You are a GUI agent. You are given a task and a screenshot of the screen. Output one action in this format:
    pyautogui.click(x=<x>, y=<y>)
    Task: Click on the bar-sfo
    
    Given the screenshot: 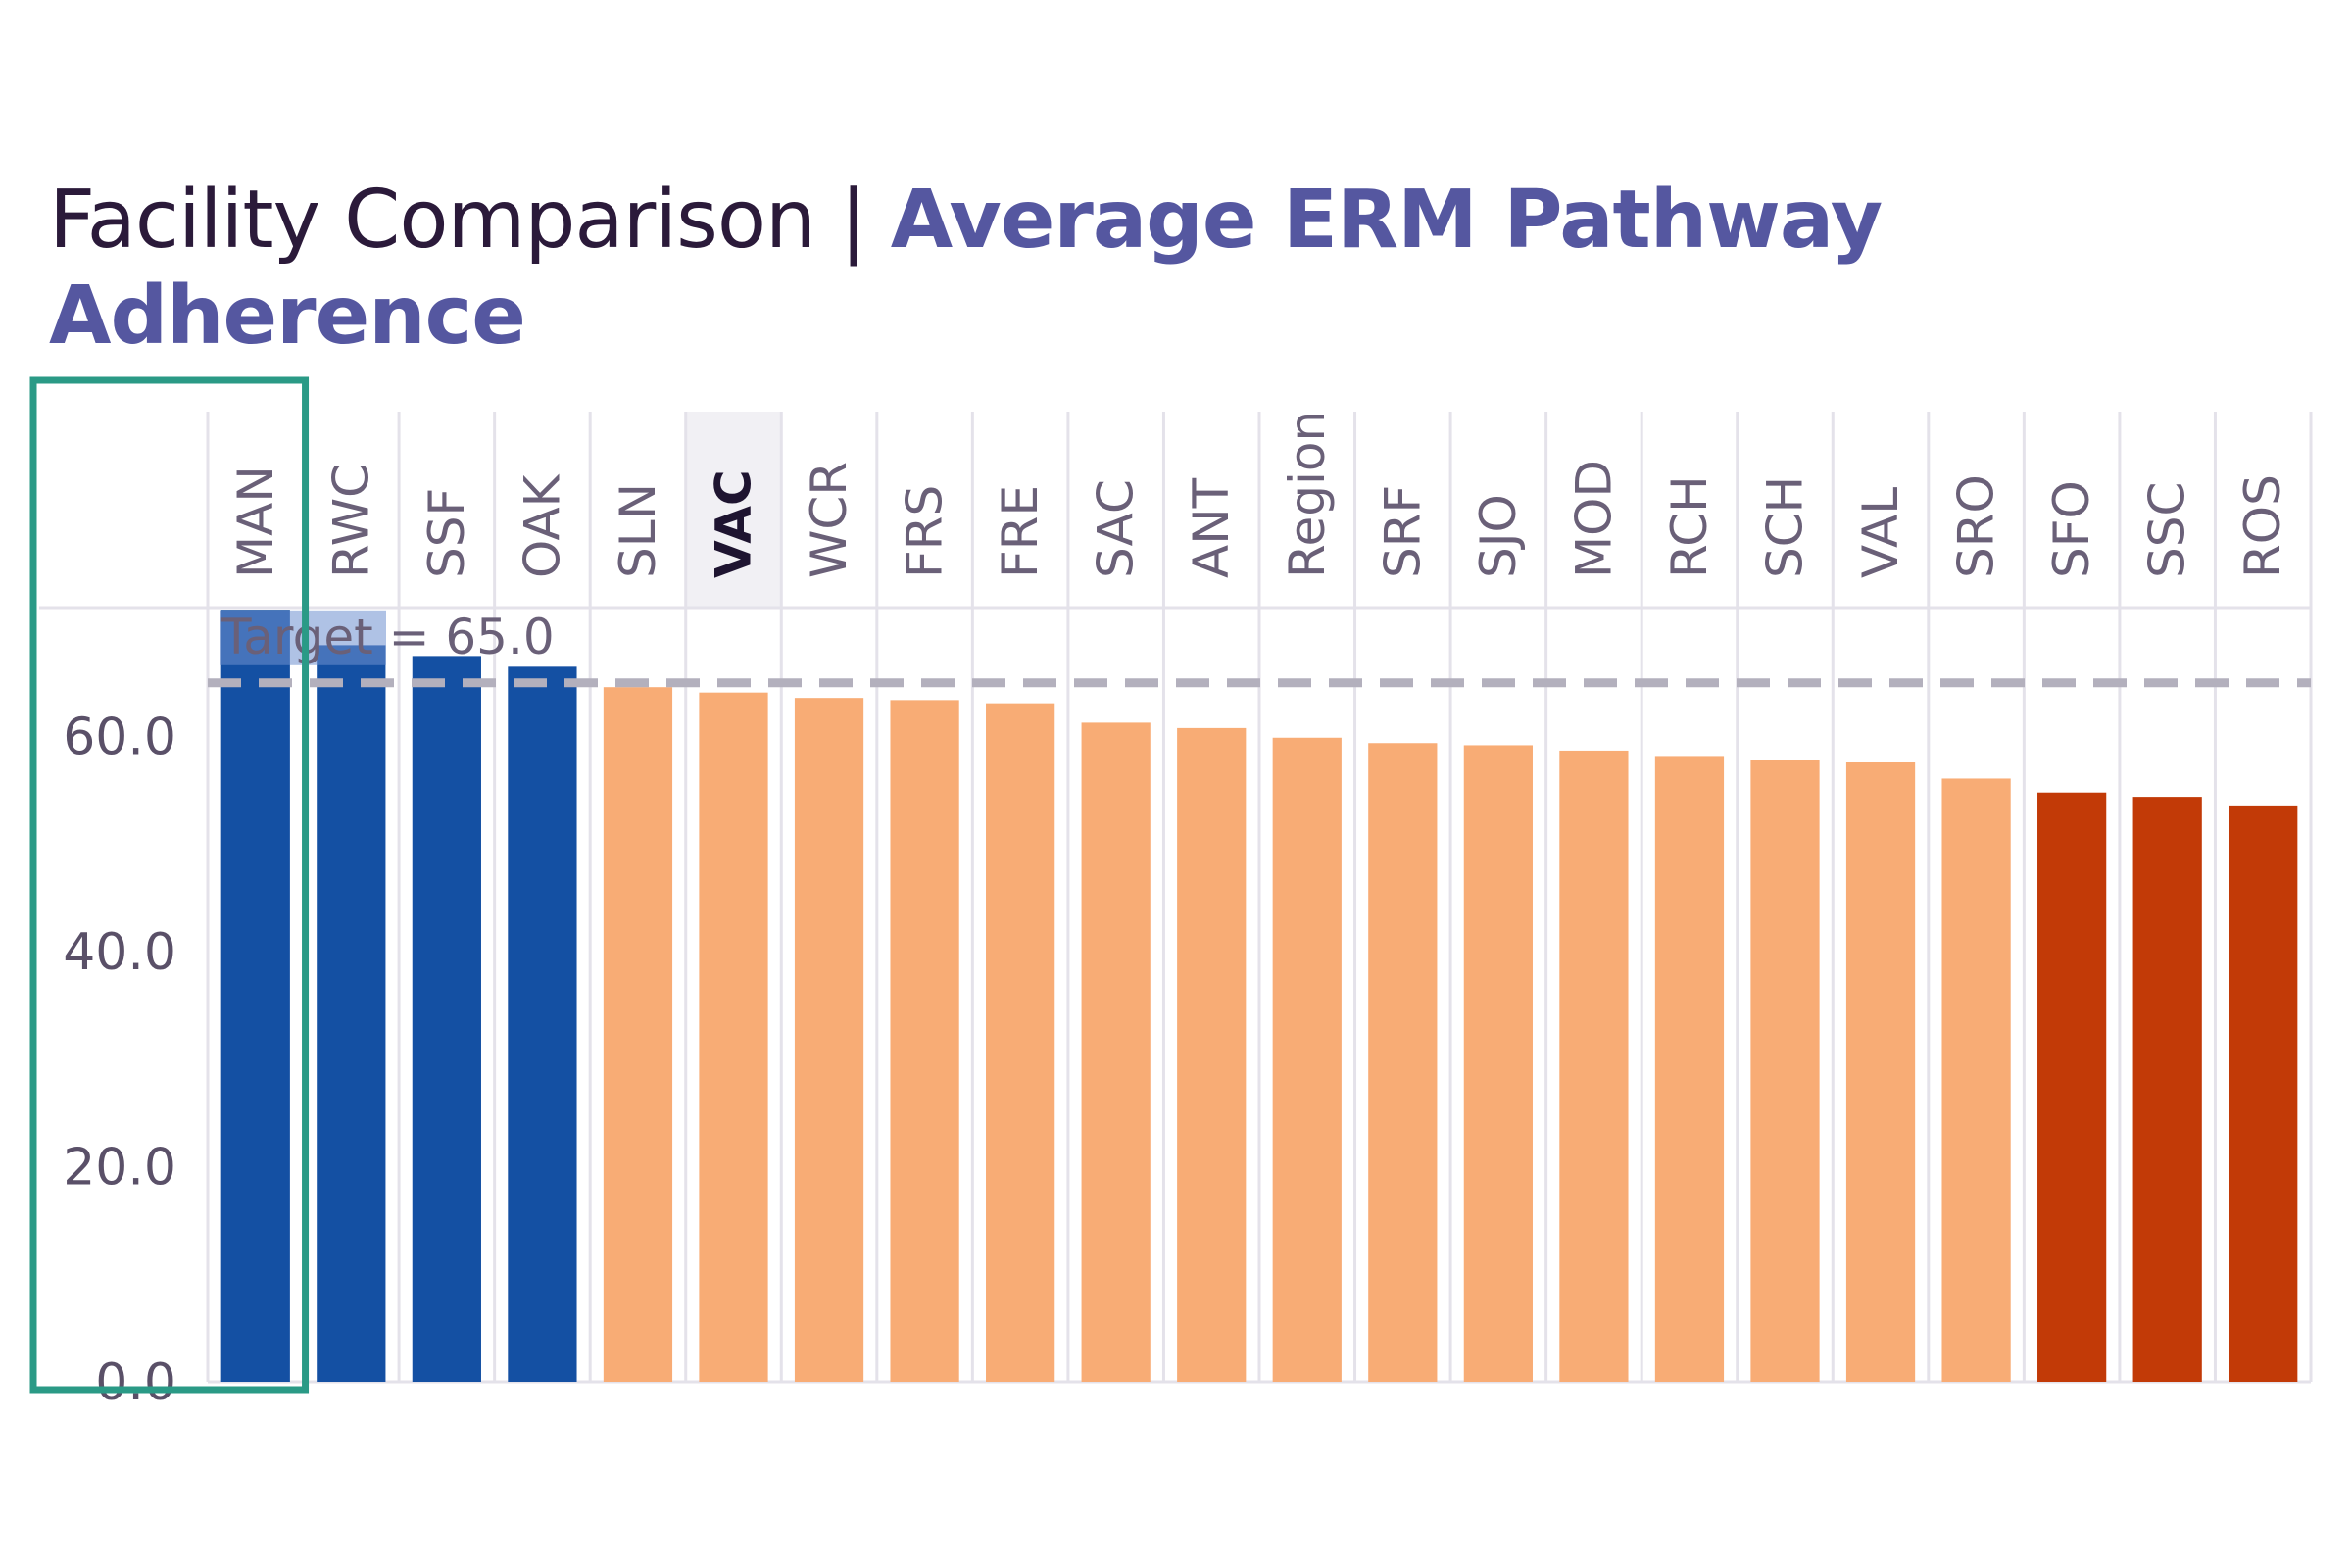 What is the action you would take?
    pyautogui.click(x=2072, y=1087)
    